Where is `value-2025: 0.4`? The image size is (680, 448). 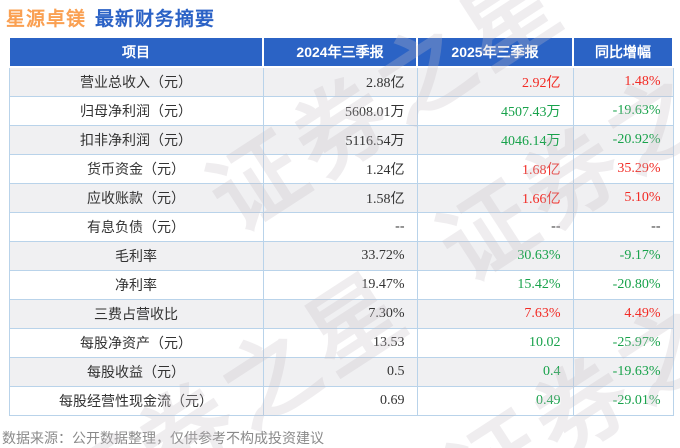 value-2025: 0.4 is located at coordinates (495, 371).